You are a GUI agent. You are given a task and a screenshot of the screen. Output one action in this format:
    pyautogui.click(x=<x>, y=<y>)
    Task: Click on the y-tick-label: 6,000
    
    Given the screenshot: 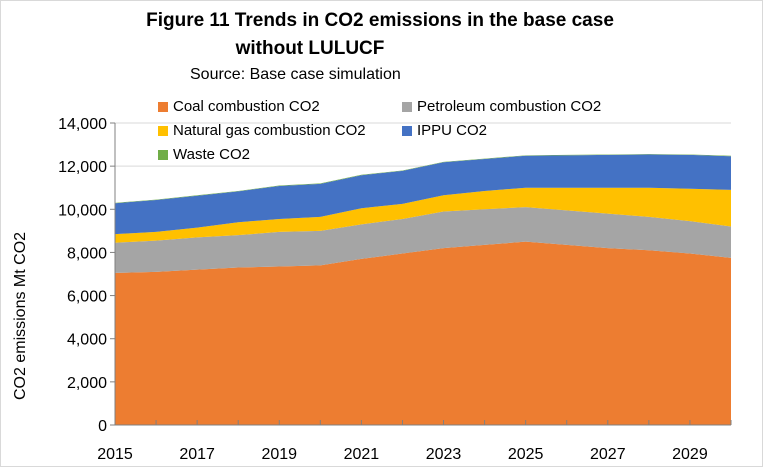 What is the action you would take?
    pyautogui.click(x=87, y=297)
    